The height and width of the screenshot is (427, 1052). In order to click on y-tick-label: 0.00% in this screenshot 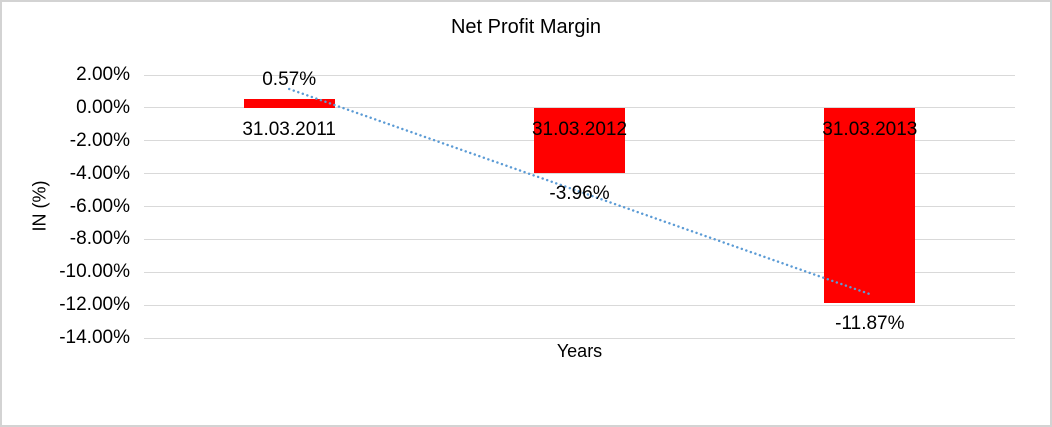, I will do `click(103, 107)`.